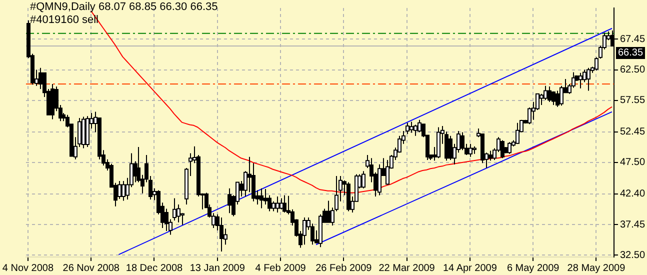 The height and width of the screenshot is (275, 647). I want to click on y-tick-label: 37.45, so click(633, 224).